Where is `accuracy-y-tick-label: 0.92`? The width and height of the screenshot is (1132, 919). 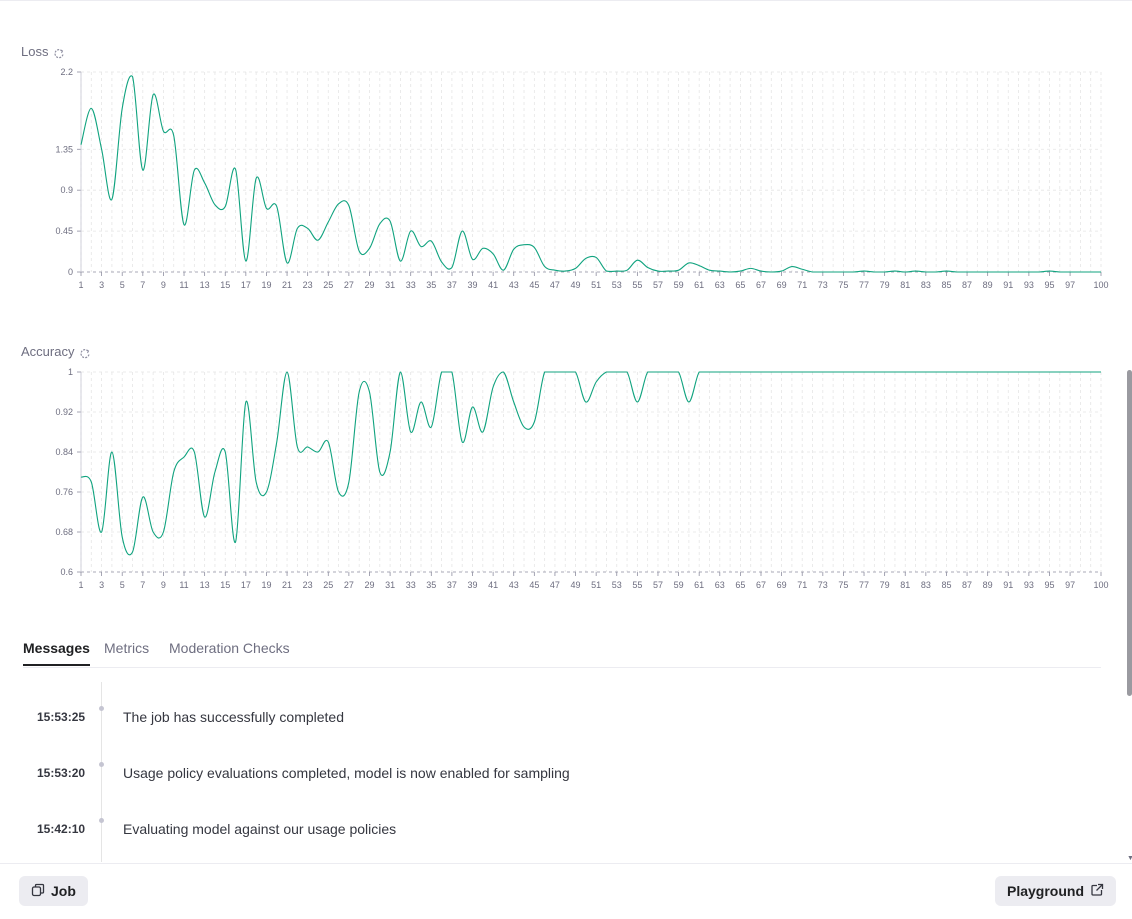
accuracy-y-tick-label: 0.92 is located at coordinates (64, 412).